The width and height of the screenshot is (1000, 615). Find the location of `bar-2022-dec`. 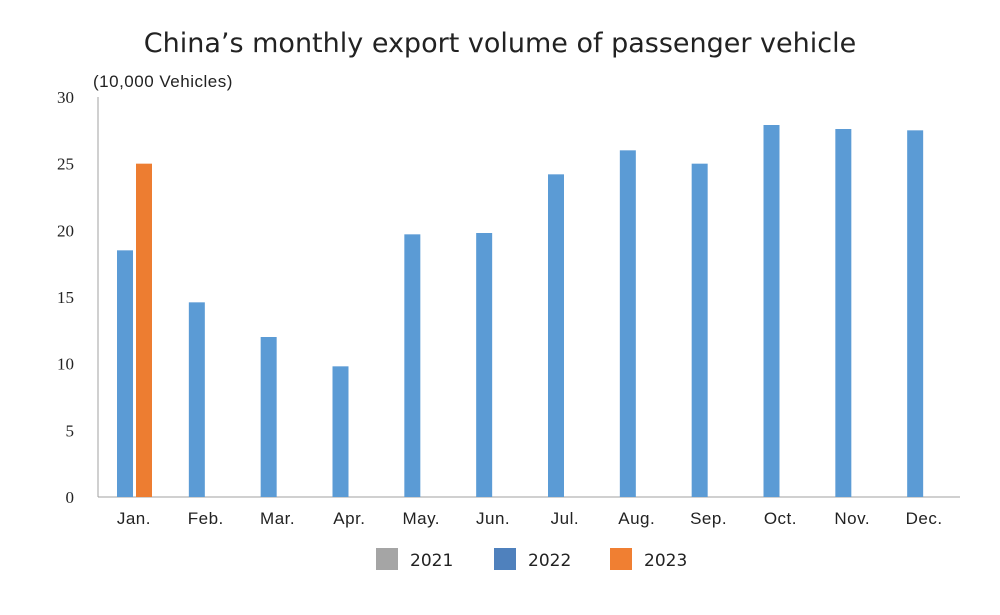

bar-2022-dec is located at coordinates (915, 314).